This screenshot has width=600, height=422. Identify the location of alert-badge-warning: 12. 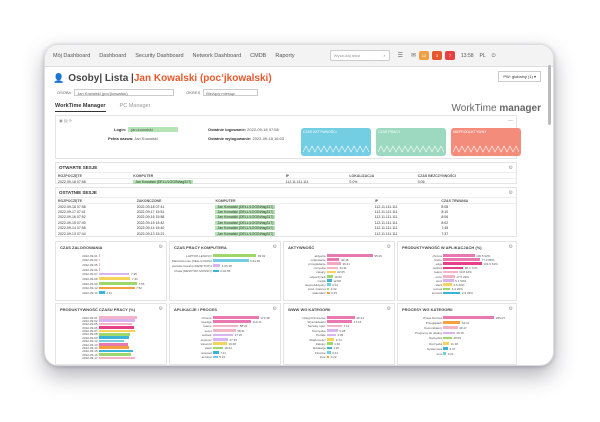
(424, 55).